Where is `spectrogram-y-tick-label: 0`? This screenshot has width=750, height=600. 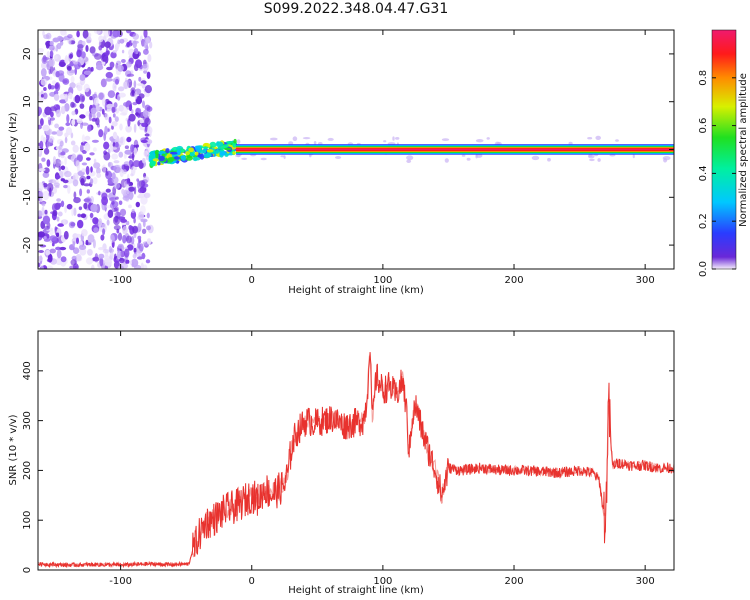 spectrogram-y-tick-label: 0 is located at coordinates (27, 149).